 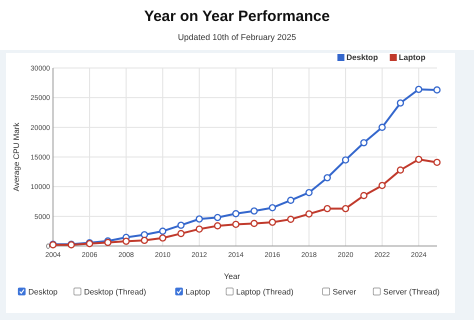 What do you see at coordinates (362, 57) in the screenshot?
I see `legend-label: Desktop` at bounding box center [362, 57].